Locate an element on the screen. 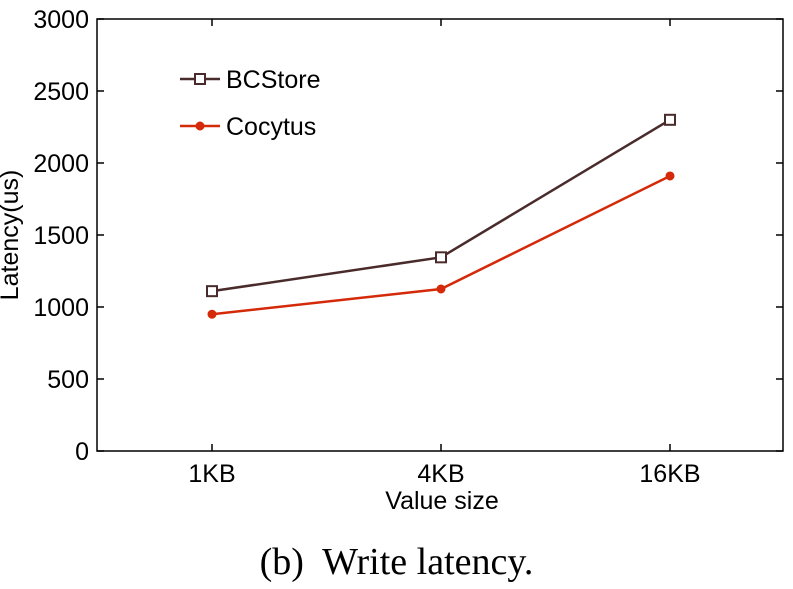 This screenshot has width=793, height=589. y-tick-label: 2500 is located at coordinates (61, 92).